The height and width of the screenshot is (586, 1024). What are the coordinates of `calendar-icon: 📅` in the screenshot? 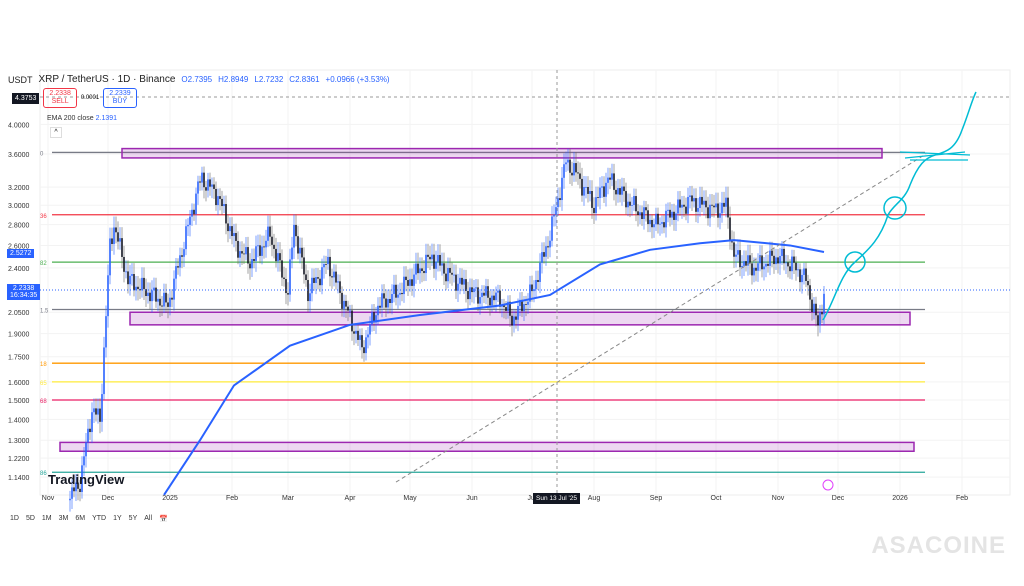 It's located at (163, 519).